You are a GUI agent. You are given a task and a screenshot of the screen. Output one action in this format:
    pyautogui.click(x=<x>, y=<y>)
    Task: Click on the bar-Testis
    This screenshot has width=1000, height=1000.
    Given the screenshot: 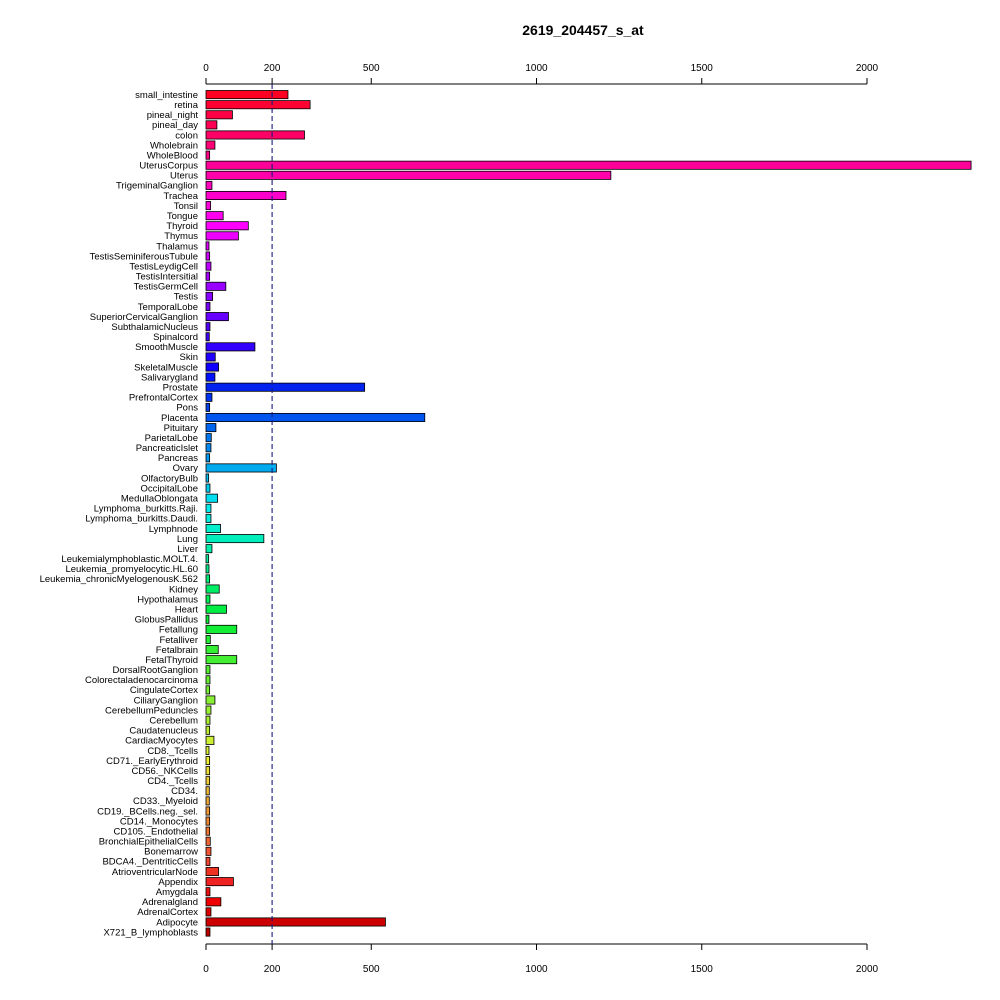 What is the action you would take?
    pyautogui.click(x=209, y=296)
    